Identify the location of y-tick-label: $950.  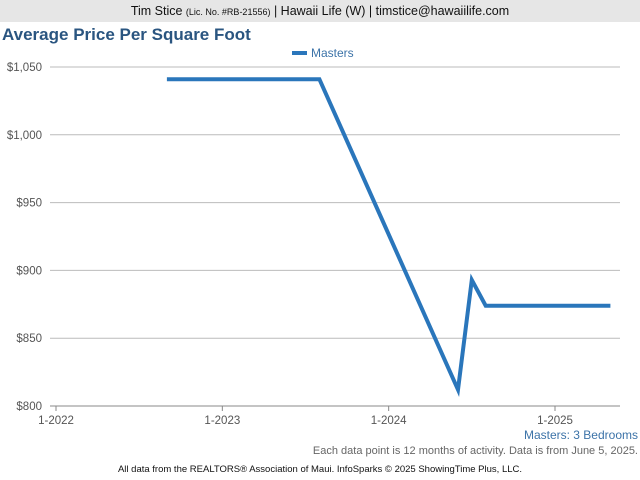
(29, 204).